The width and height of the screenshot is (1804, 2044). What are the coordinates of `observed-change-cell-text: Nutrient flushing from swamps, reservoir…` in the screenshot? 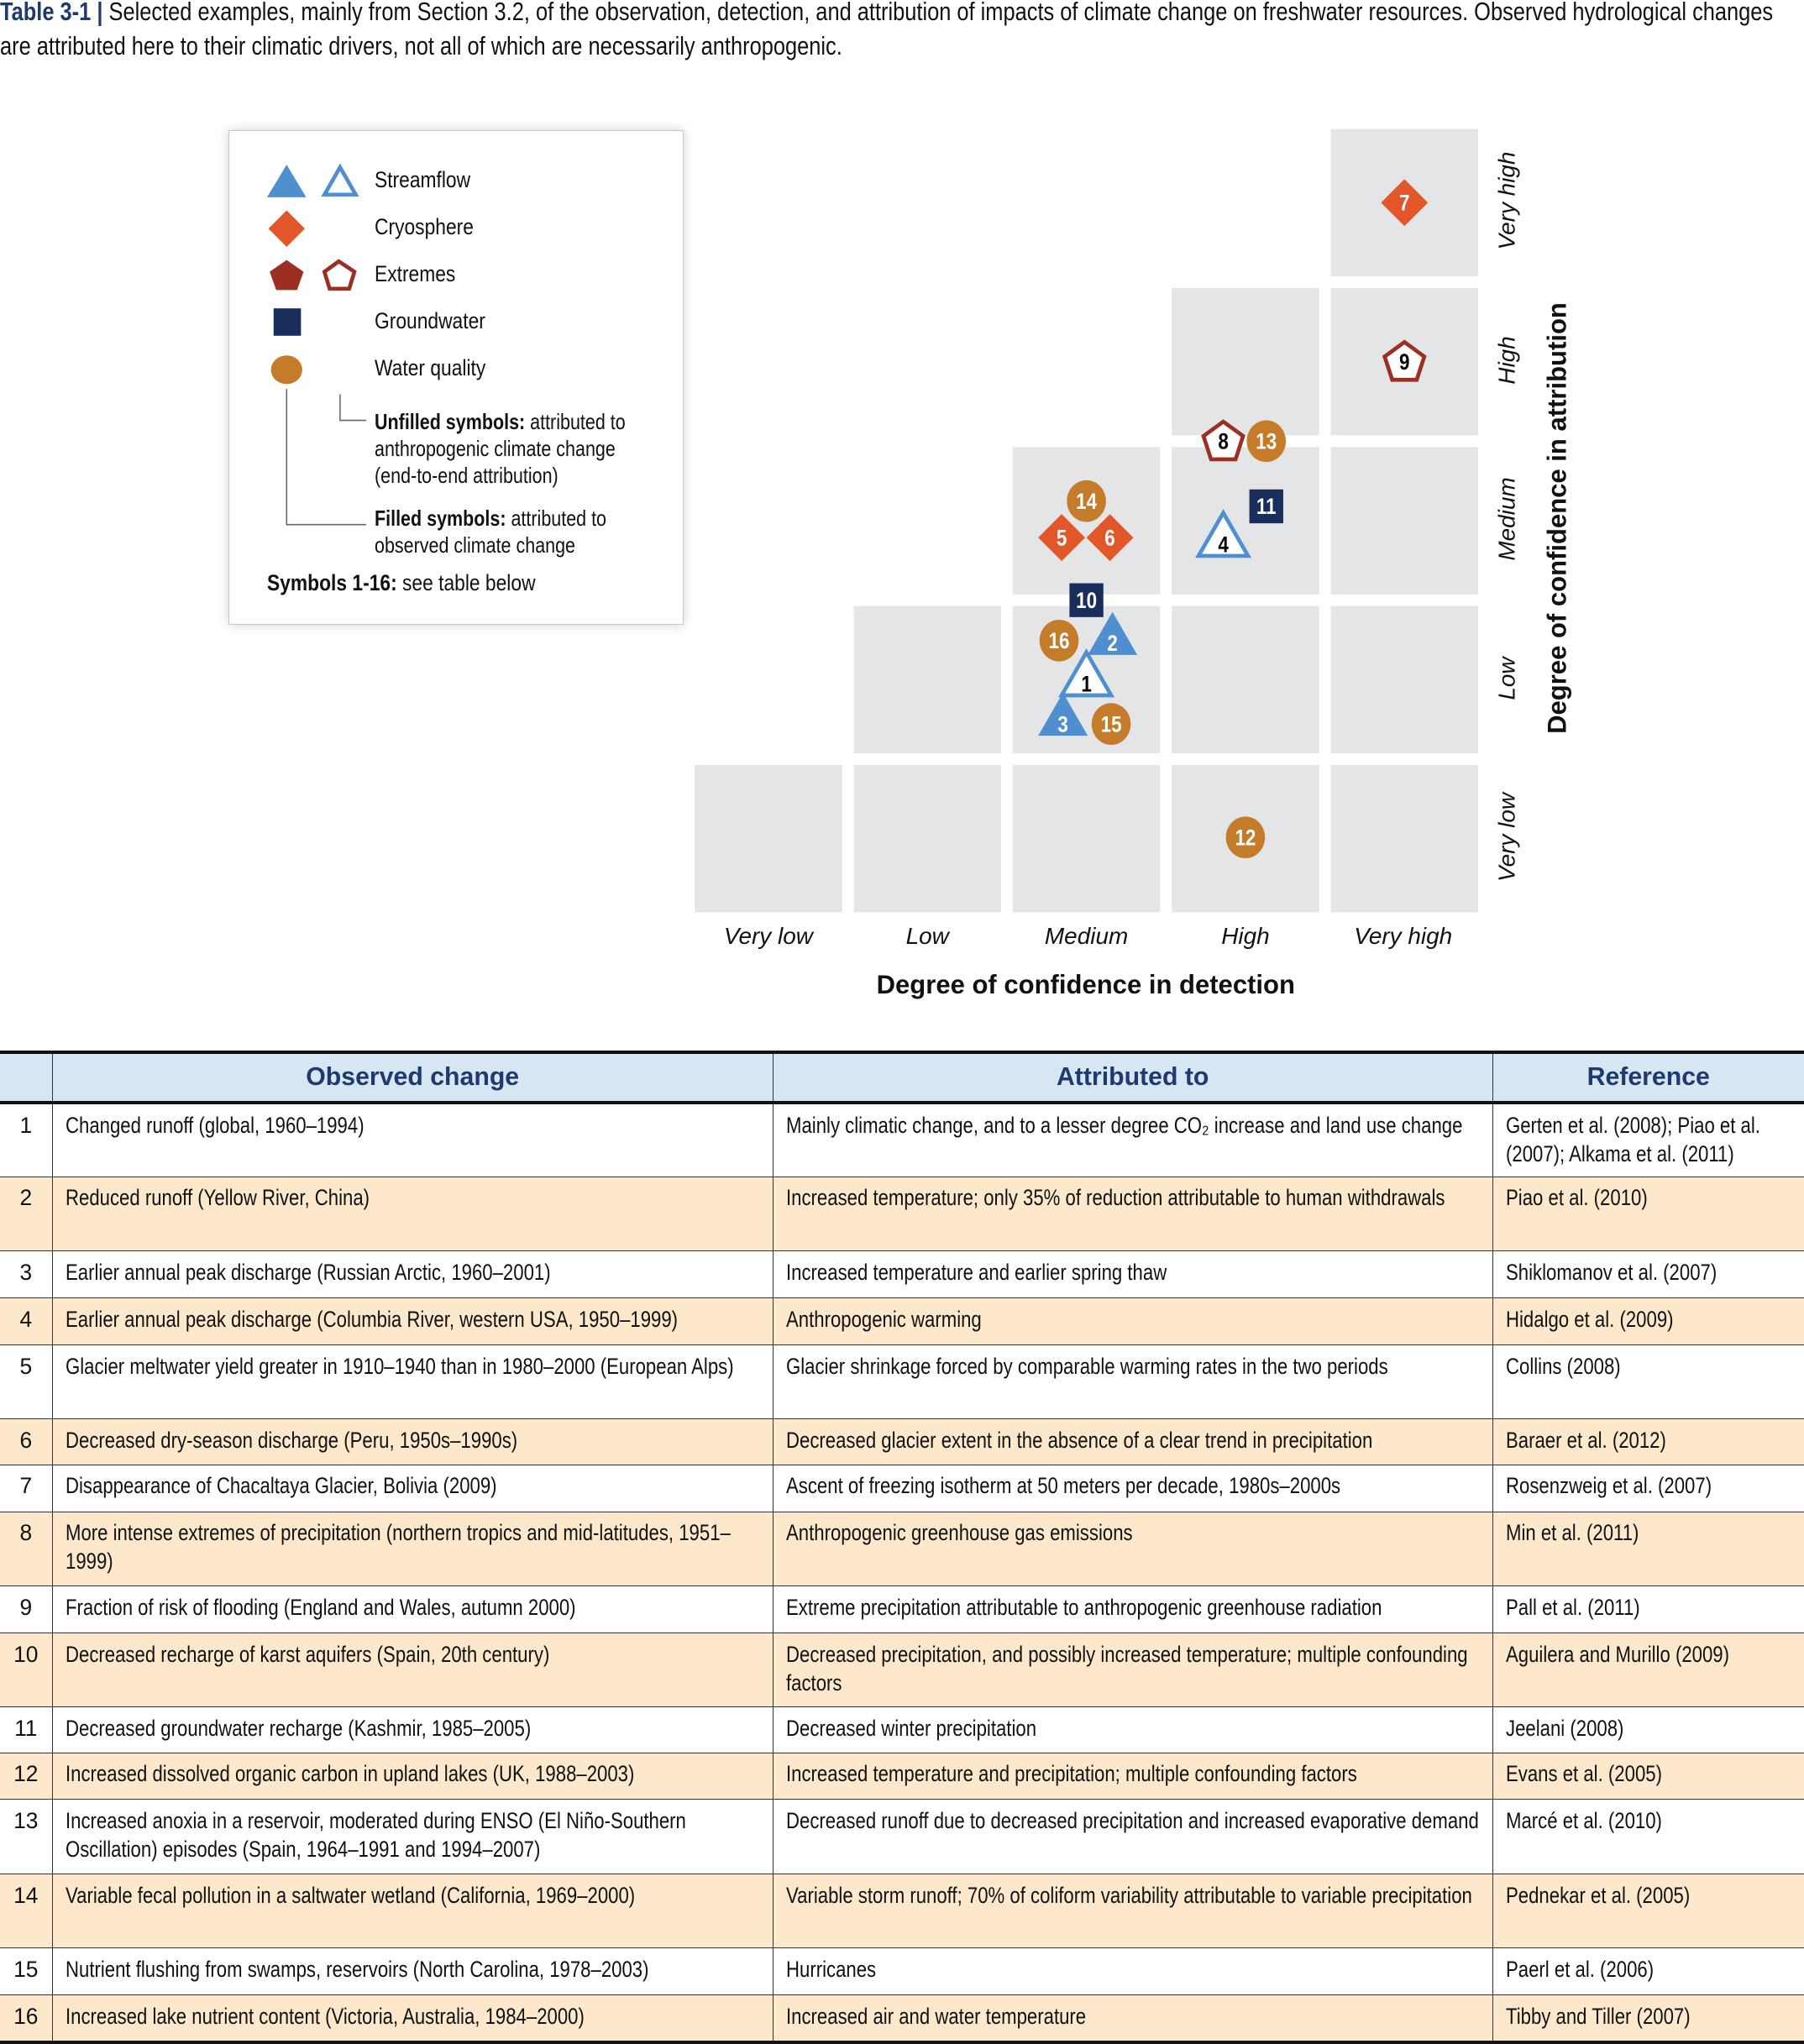 It's located at (357, 1970).